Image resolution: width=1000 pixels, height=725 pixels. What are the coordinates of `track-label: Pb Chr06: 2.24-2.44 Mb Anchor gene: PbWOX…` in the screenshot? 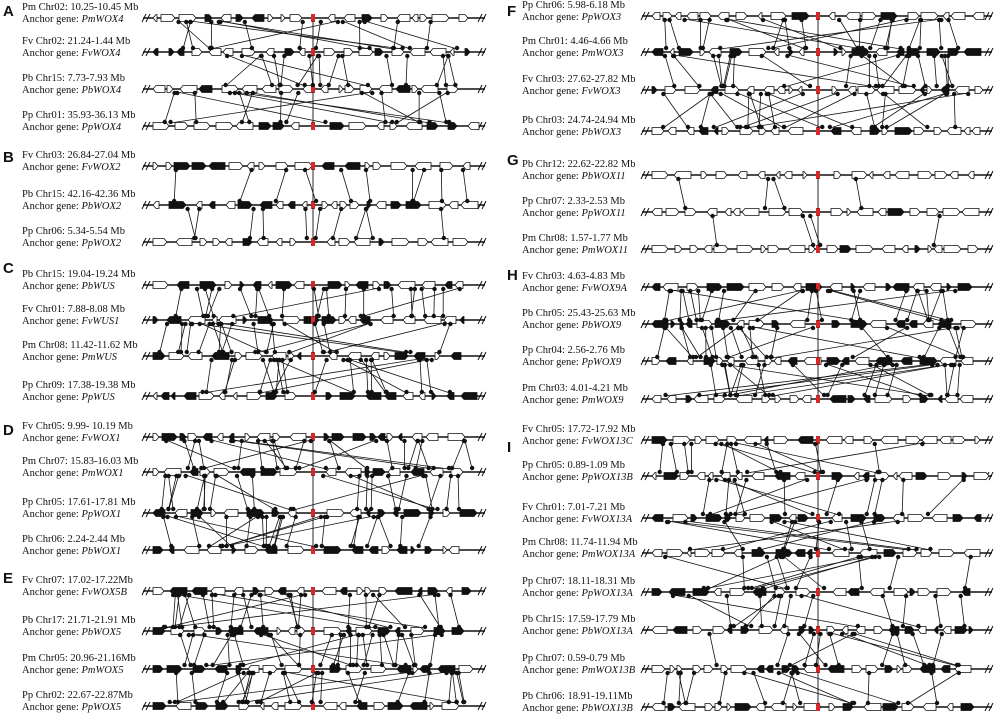 It's located at (73, 546).